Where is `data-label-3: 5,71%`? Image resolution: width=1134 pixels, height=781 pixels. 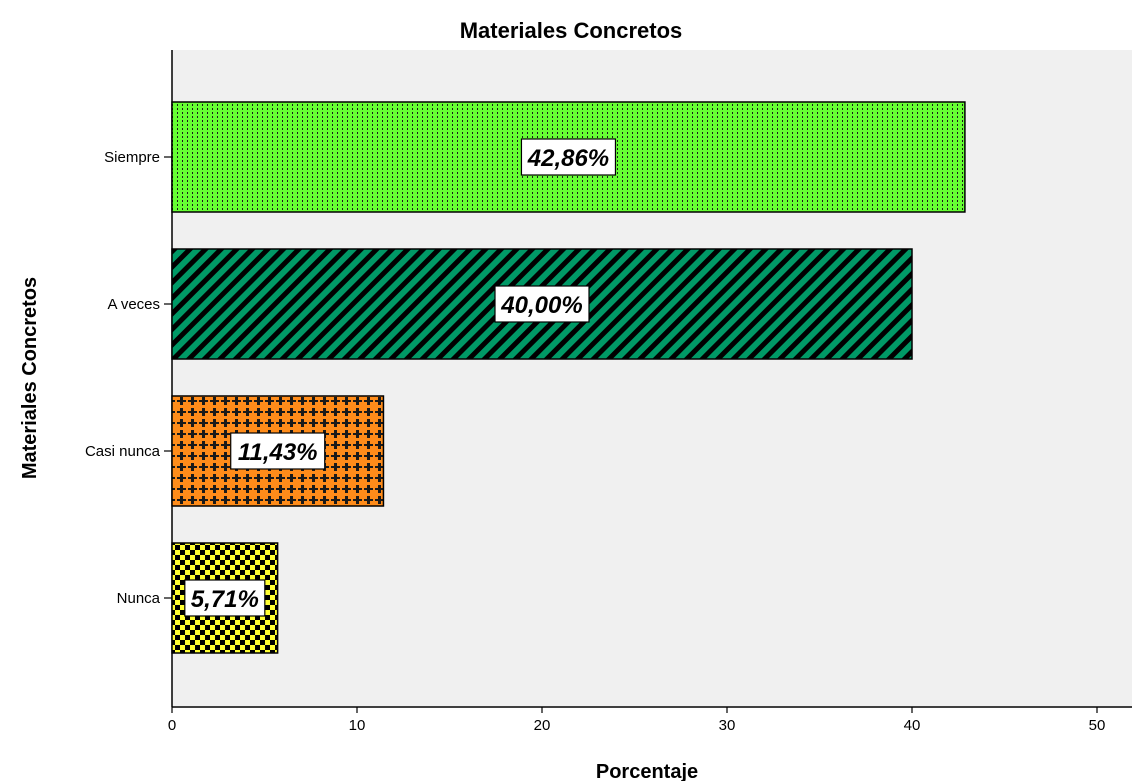 data-label-3: 5,71% is located at coordinates (225, 599).